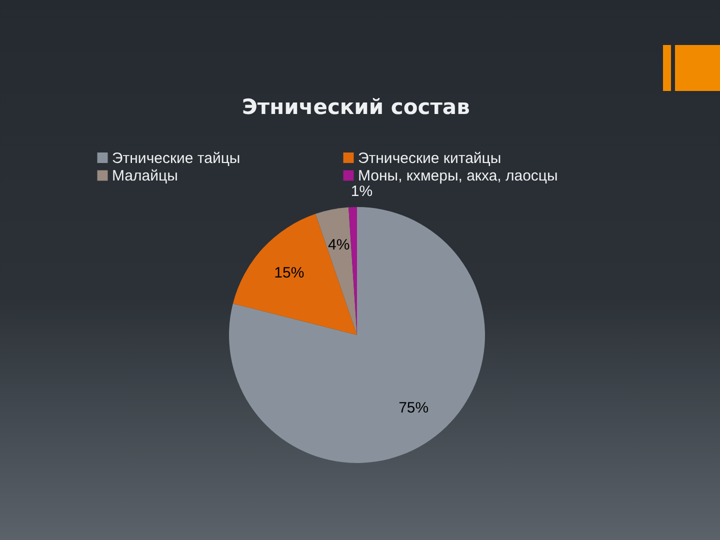  I want to click on legend-label: Моны, кхмеры, акха, лаосцы, so click(458, 176).